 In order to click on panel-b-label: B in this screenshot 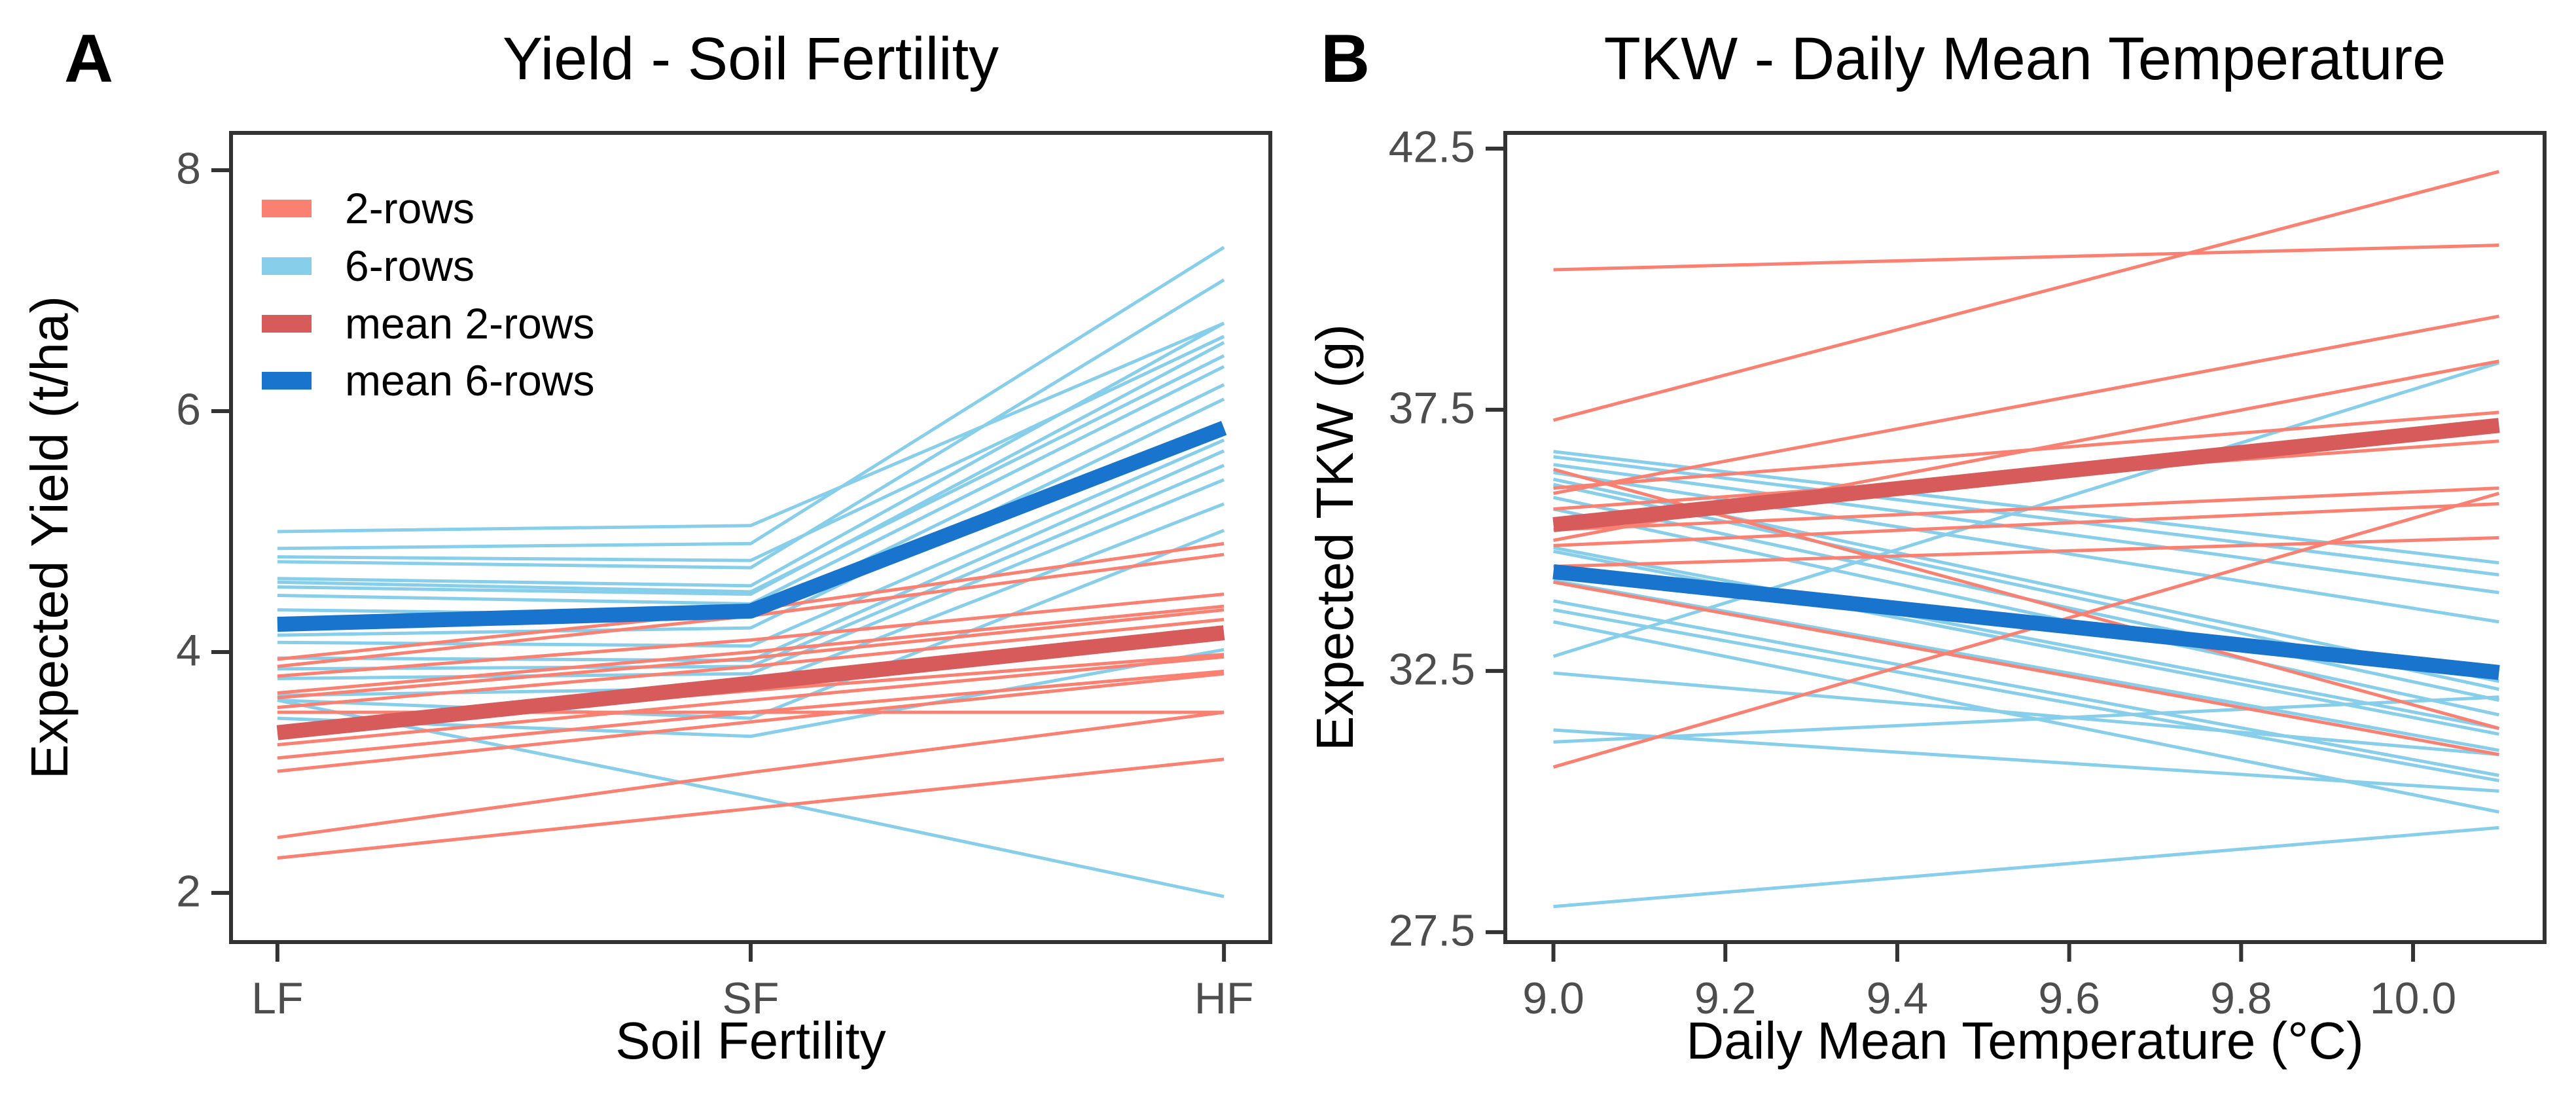, I will do `click(1345, 59)`.